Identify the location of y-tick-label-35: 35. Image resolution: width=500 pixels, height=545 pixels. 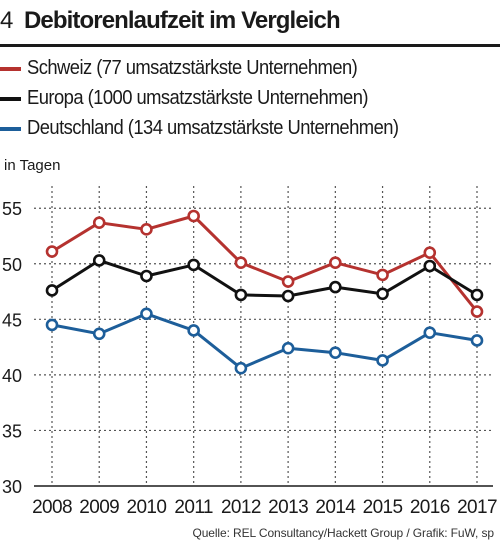
(12, 431).